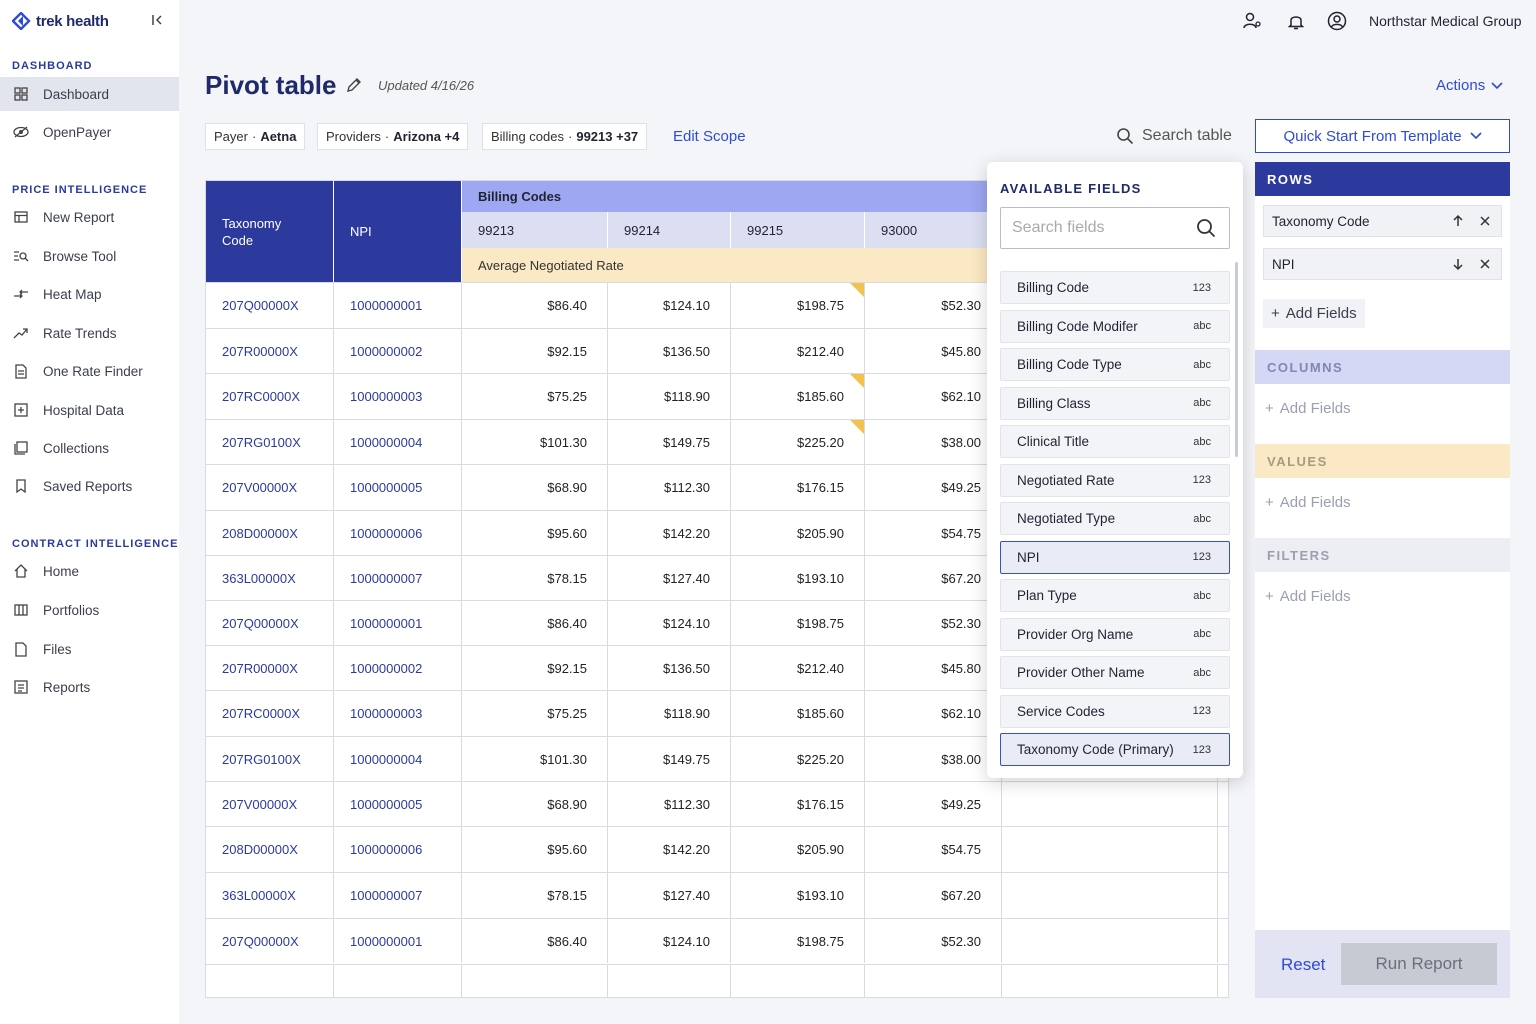 This screenshot has height=1024, width=1536. Describe the element at coordinates (1202, 634) in the screenshot. I see `field-type-badge: abc` at that location.